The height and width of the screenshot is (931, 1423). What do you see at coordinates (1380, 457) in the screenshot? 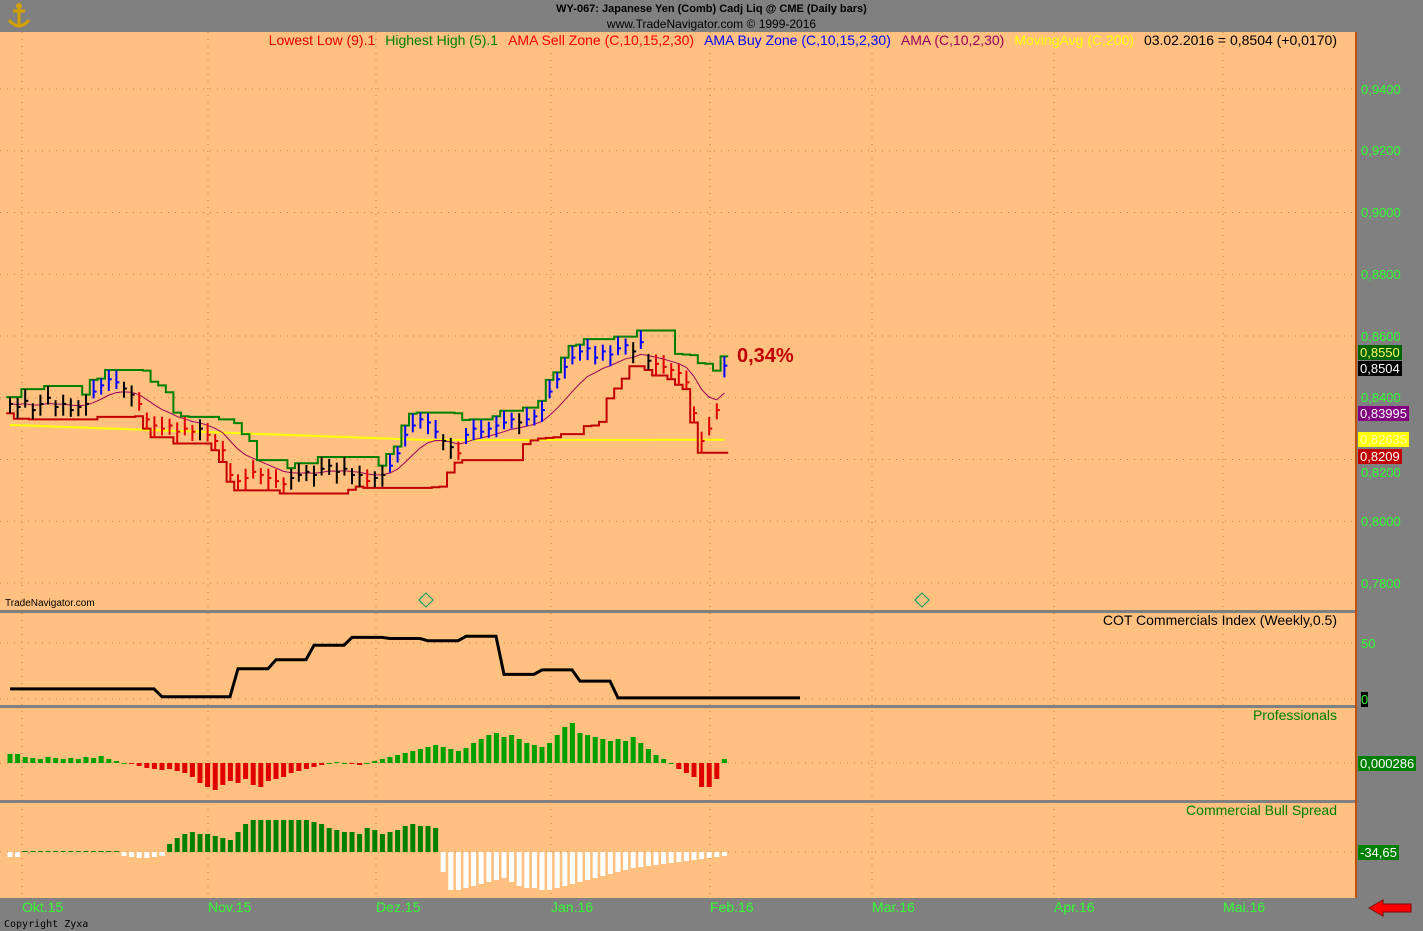
I see `price-value-tag: 0,8209` at bounding box center [1380, 457].